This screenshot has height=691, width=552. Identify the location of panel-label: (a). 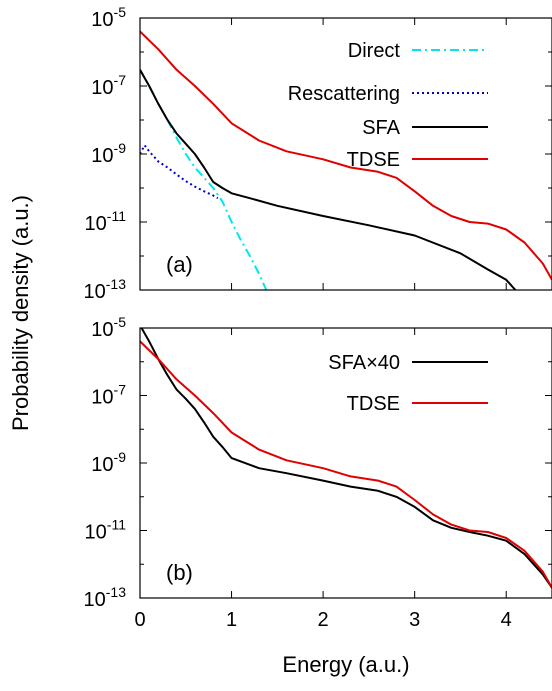
(179, 264).